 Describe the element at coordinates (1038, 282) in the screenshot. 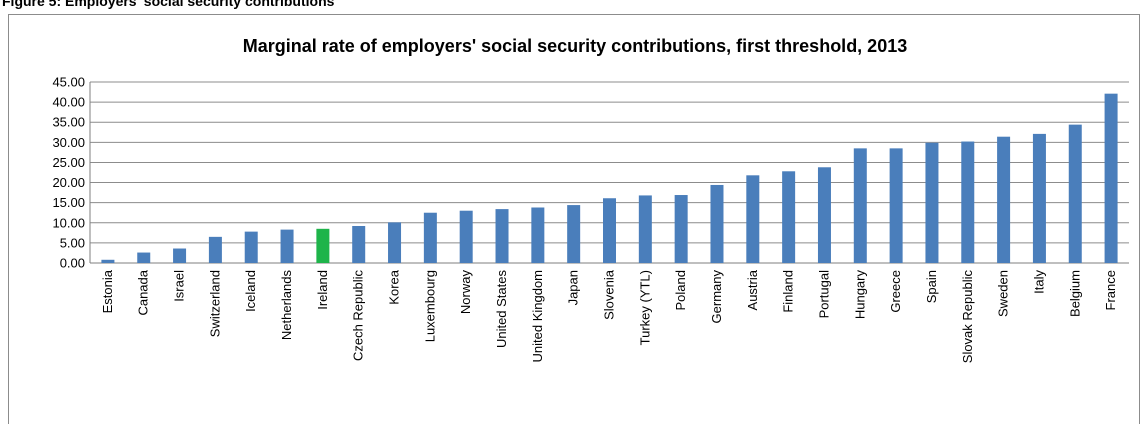

I see `x-category-label: Italy` at that location.